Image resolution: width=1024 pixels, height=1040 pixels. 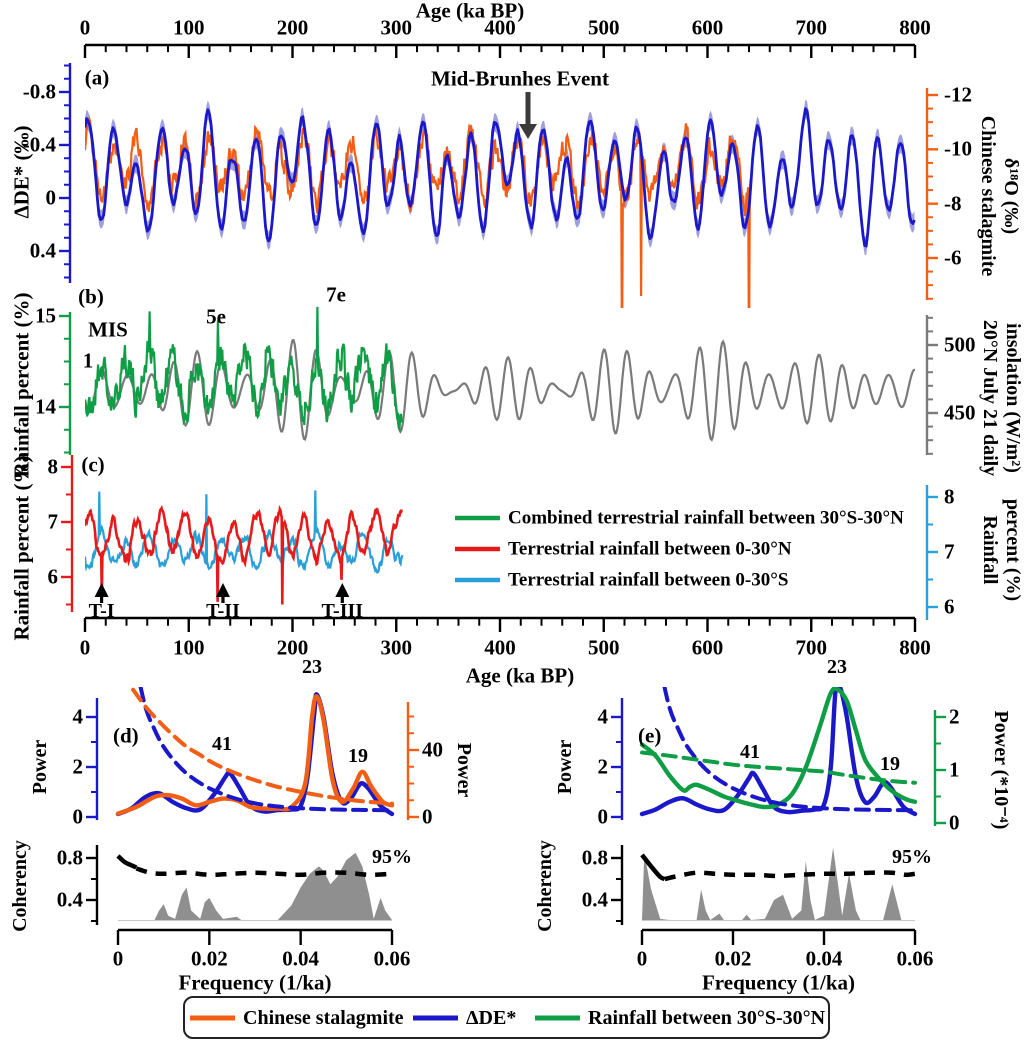 What do you see at coordinates (990, 398) in the screenshot?
I see `panel-b-right-axis-title: 20°N July 21 daily` at bounding box center [990, 398].